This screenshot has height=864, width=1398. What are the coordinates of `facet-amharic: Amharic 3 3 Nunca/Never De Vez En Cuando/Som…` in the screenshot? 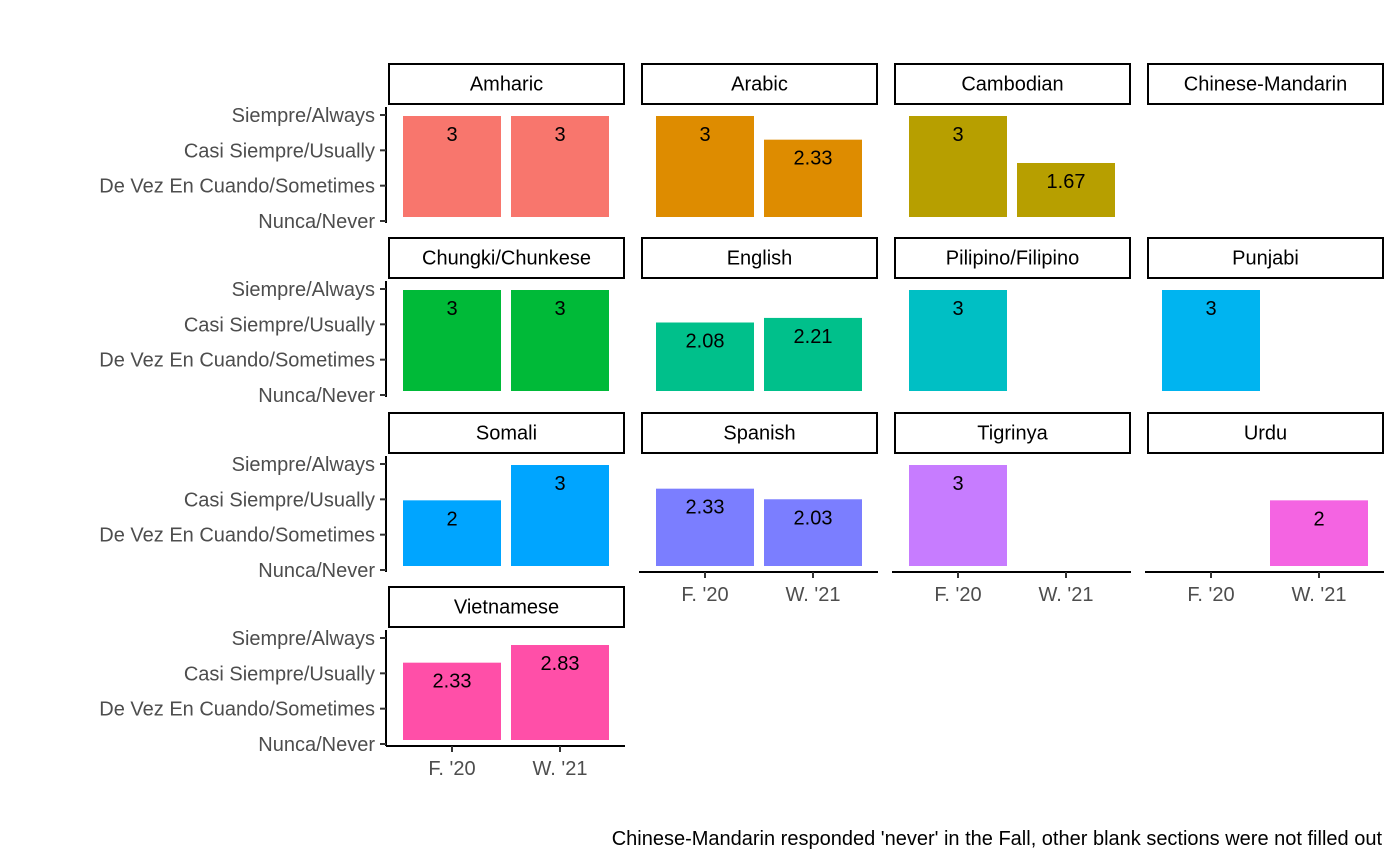 It's located at (362, 148).